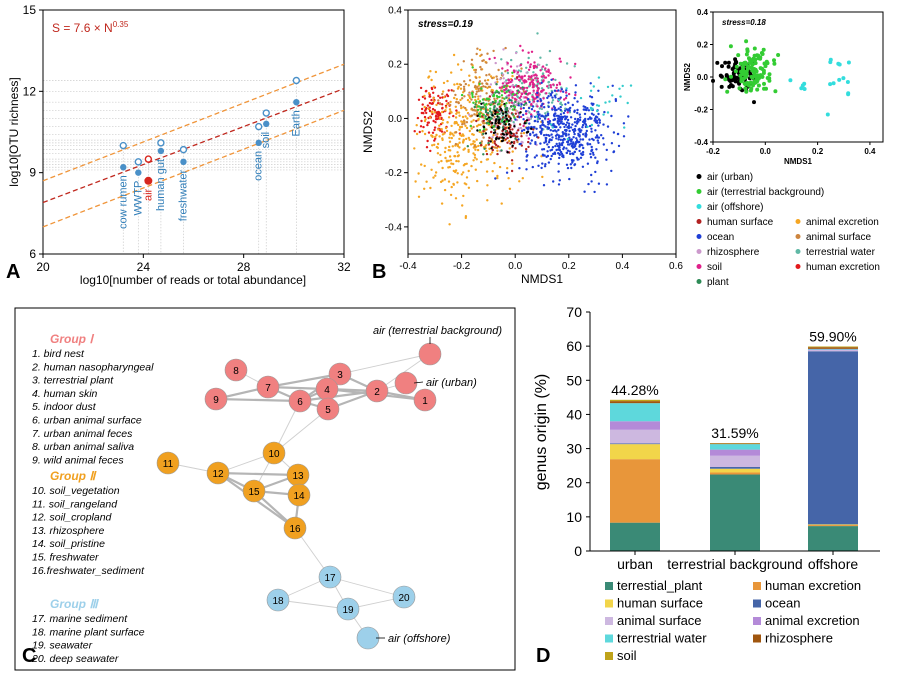  What do you see at coordinates (259, 126) in the screenshot?
I see `panel-a-upper-point` at bounding box center [259, 126].